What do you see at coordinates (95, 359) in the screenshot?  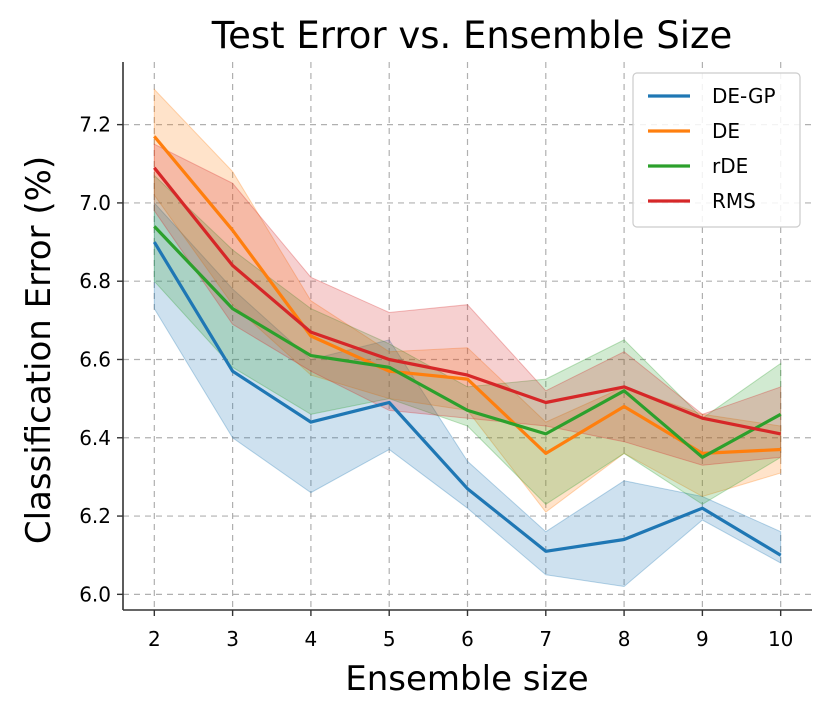 I see `y-tick-label: 6.6` at bounding box center [95, 359].